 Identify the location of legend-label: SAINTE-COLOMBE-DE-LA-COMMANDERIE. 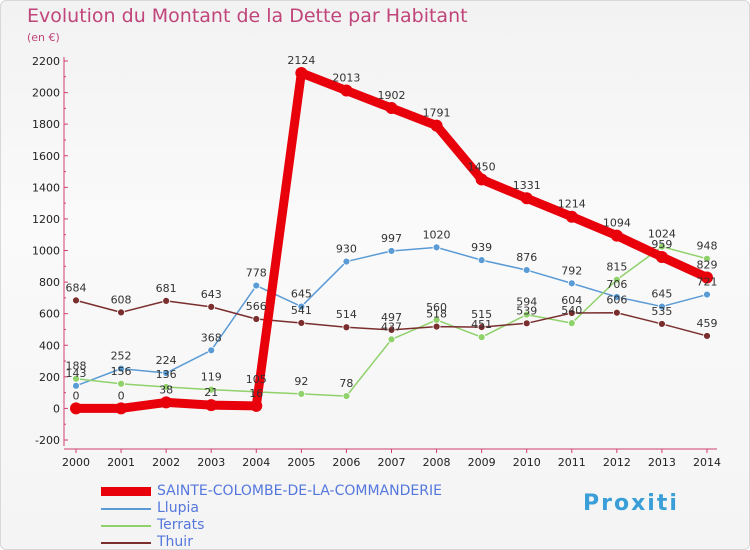
(299, 491).